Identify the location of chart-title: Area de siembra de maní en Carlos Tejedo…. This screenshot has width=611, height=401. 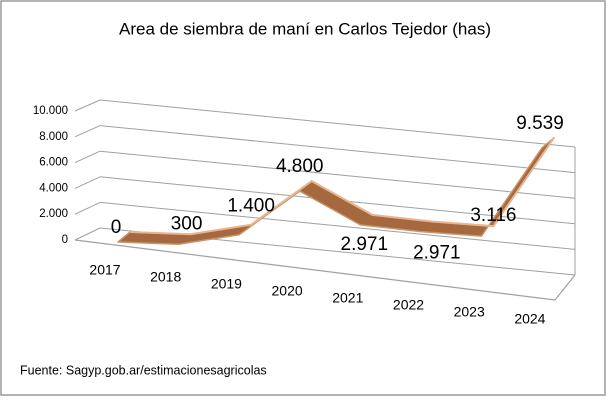
(305, 28).